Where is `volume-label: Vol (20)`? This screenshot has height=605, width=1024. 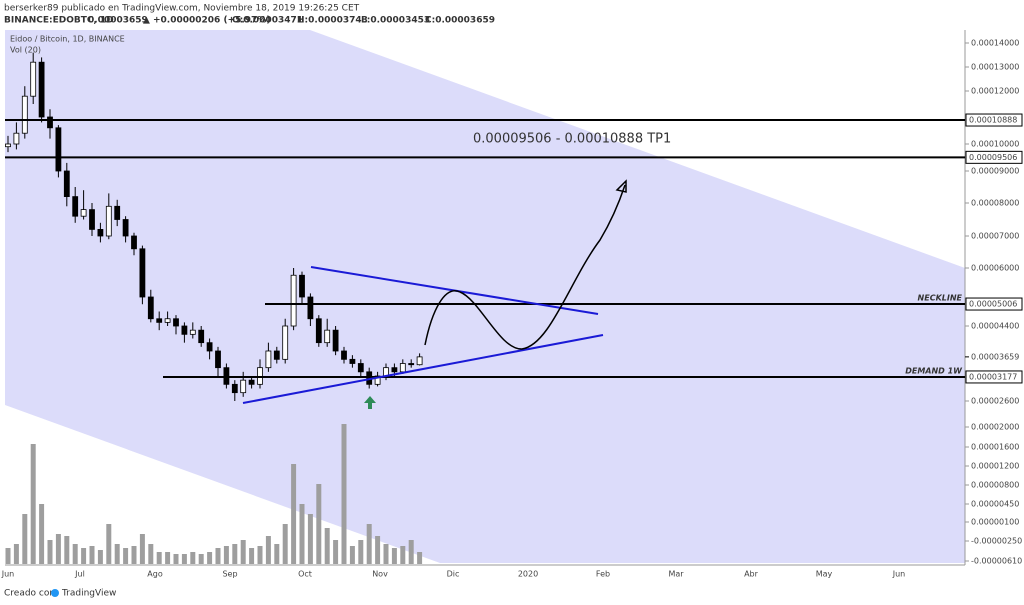 volume-label: Vol (20) is located at coordinates (25, 50).